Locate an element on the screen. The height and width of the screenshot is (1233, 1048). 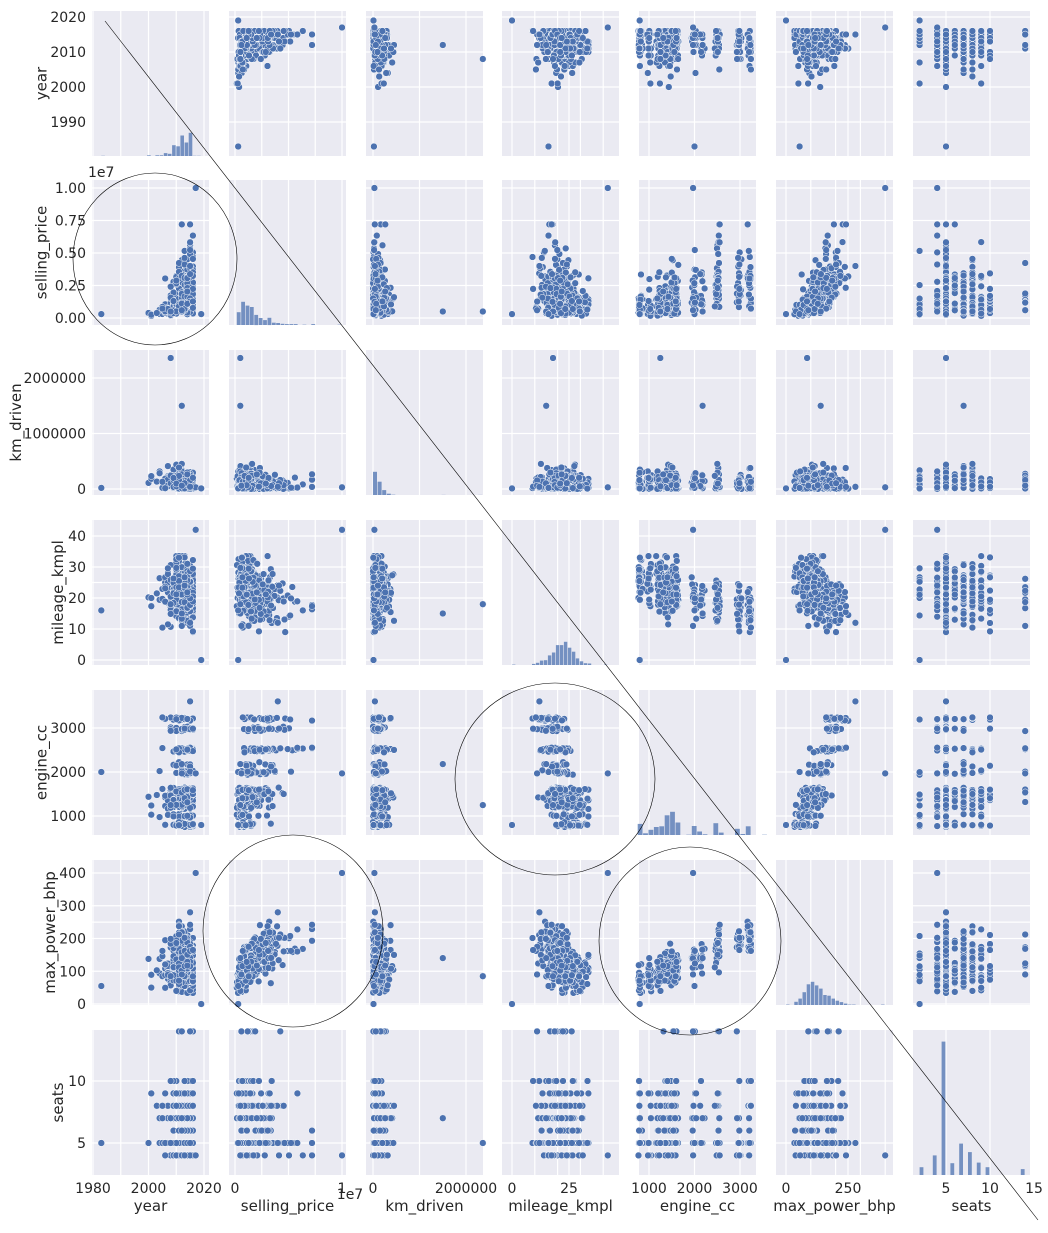
panel-selling_price-vs-selling_price is located at coordinates (287, 253).